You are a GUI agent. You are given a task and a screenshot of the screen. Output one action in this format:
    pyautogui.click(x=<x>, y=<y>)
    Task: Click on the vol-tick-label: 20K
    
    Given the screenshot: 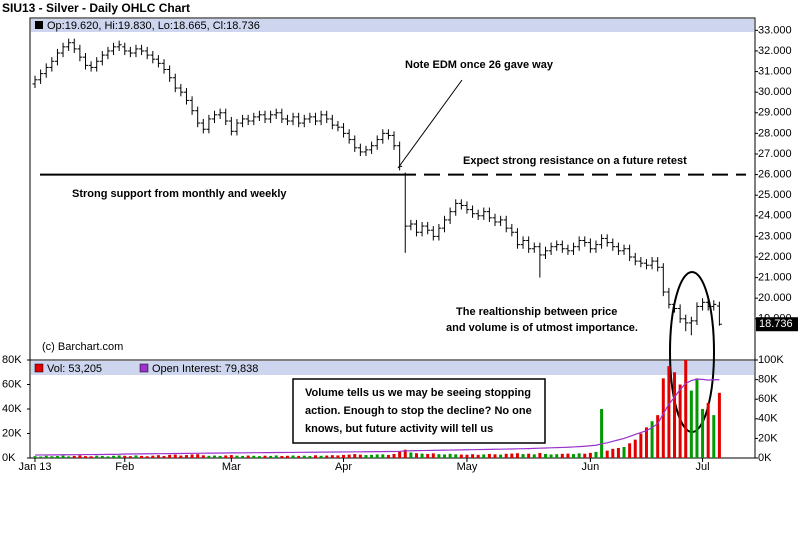 What is the action you would take?
    pyautogui.click(x=12, y=433)
    